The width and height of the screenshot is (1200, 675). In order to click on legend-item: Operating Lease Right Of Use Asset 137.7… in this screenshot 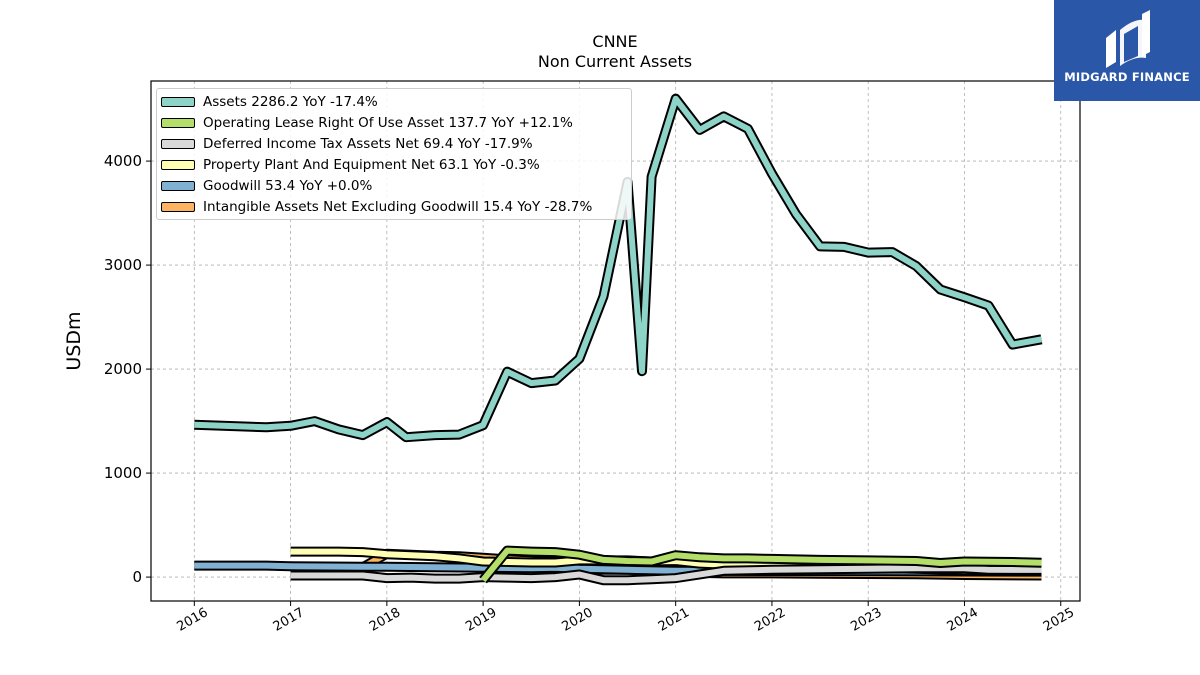, I will do `click(367, 123)`.